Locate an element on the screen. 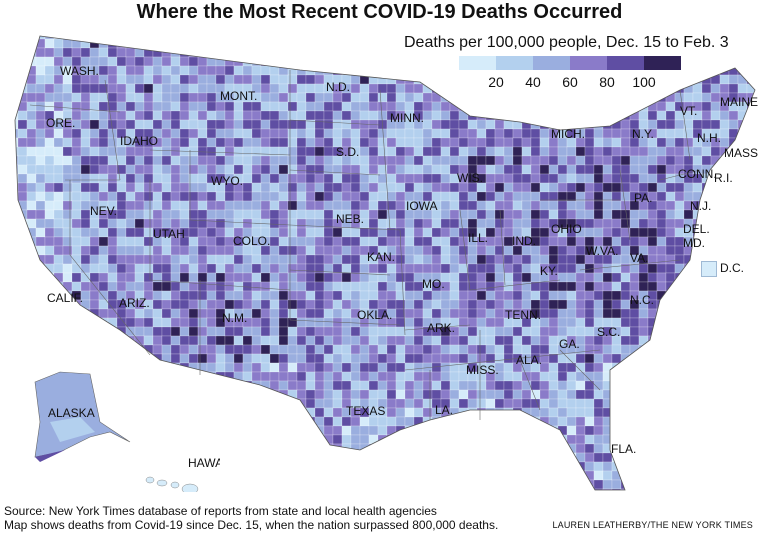 The height and width of the screenshot is (533, 759). state-label-nm: N.M. is located at coordinates (234, 318).